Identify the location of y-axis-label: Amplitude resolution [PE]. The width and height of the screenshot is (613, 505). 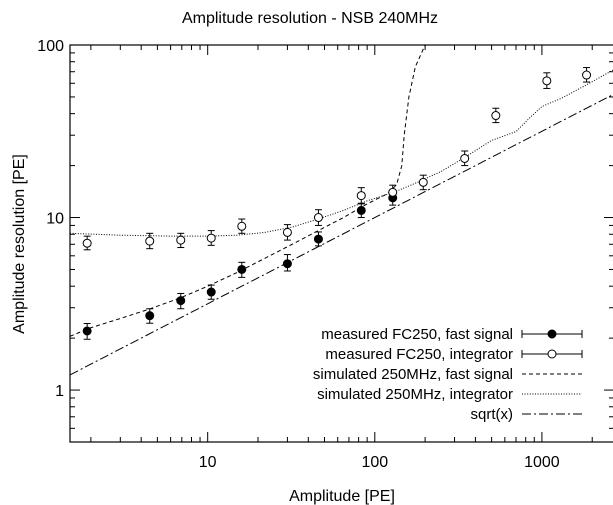
(19, 244).